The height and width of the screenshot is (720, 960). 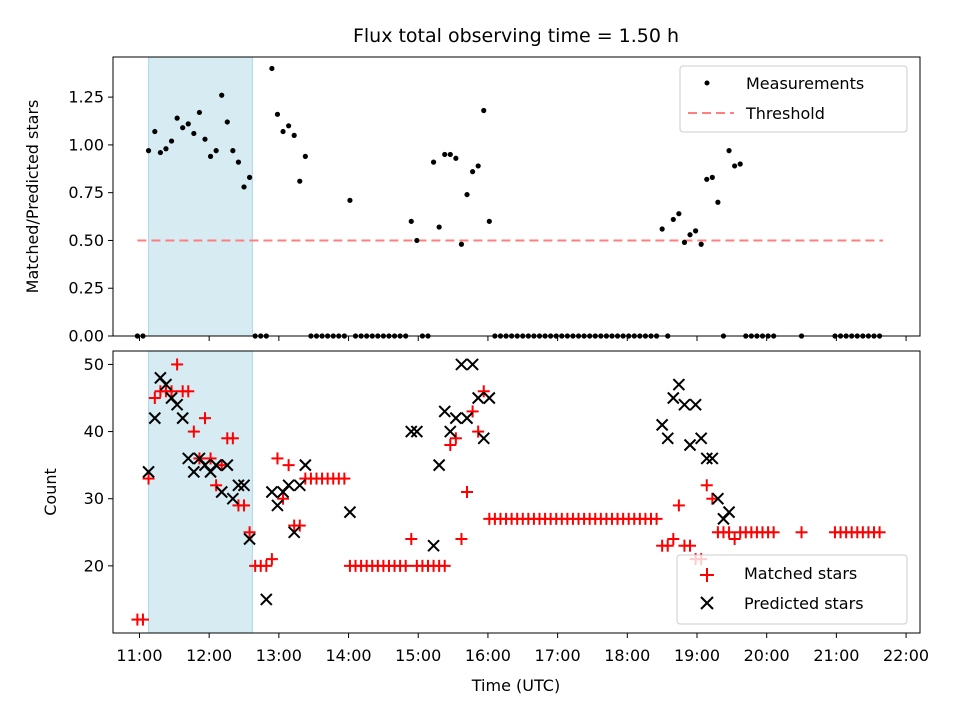 I want to click on bottom-y-axis-label: Count, so click(x=50, y=492).